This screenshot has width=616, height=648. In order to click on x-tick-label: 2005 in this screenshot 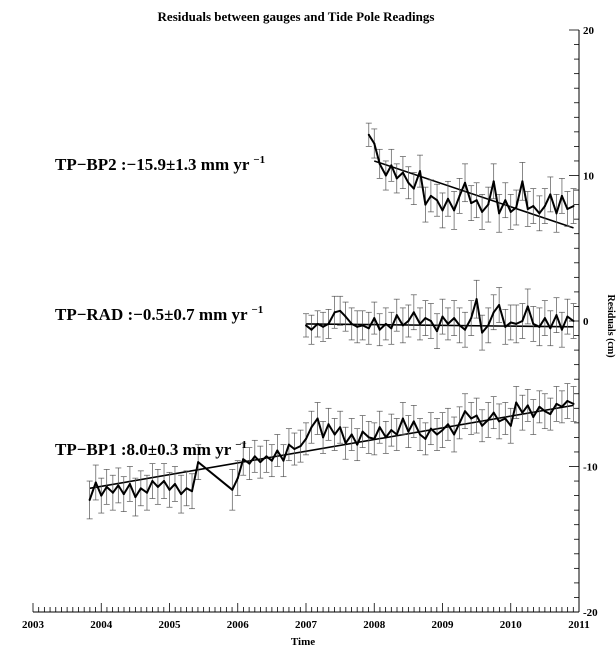, I will do `click(170, 625)`.